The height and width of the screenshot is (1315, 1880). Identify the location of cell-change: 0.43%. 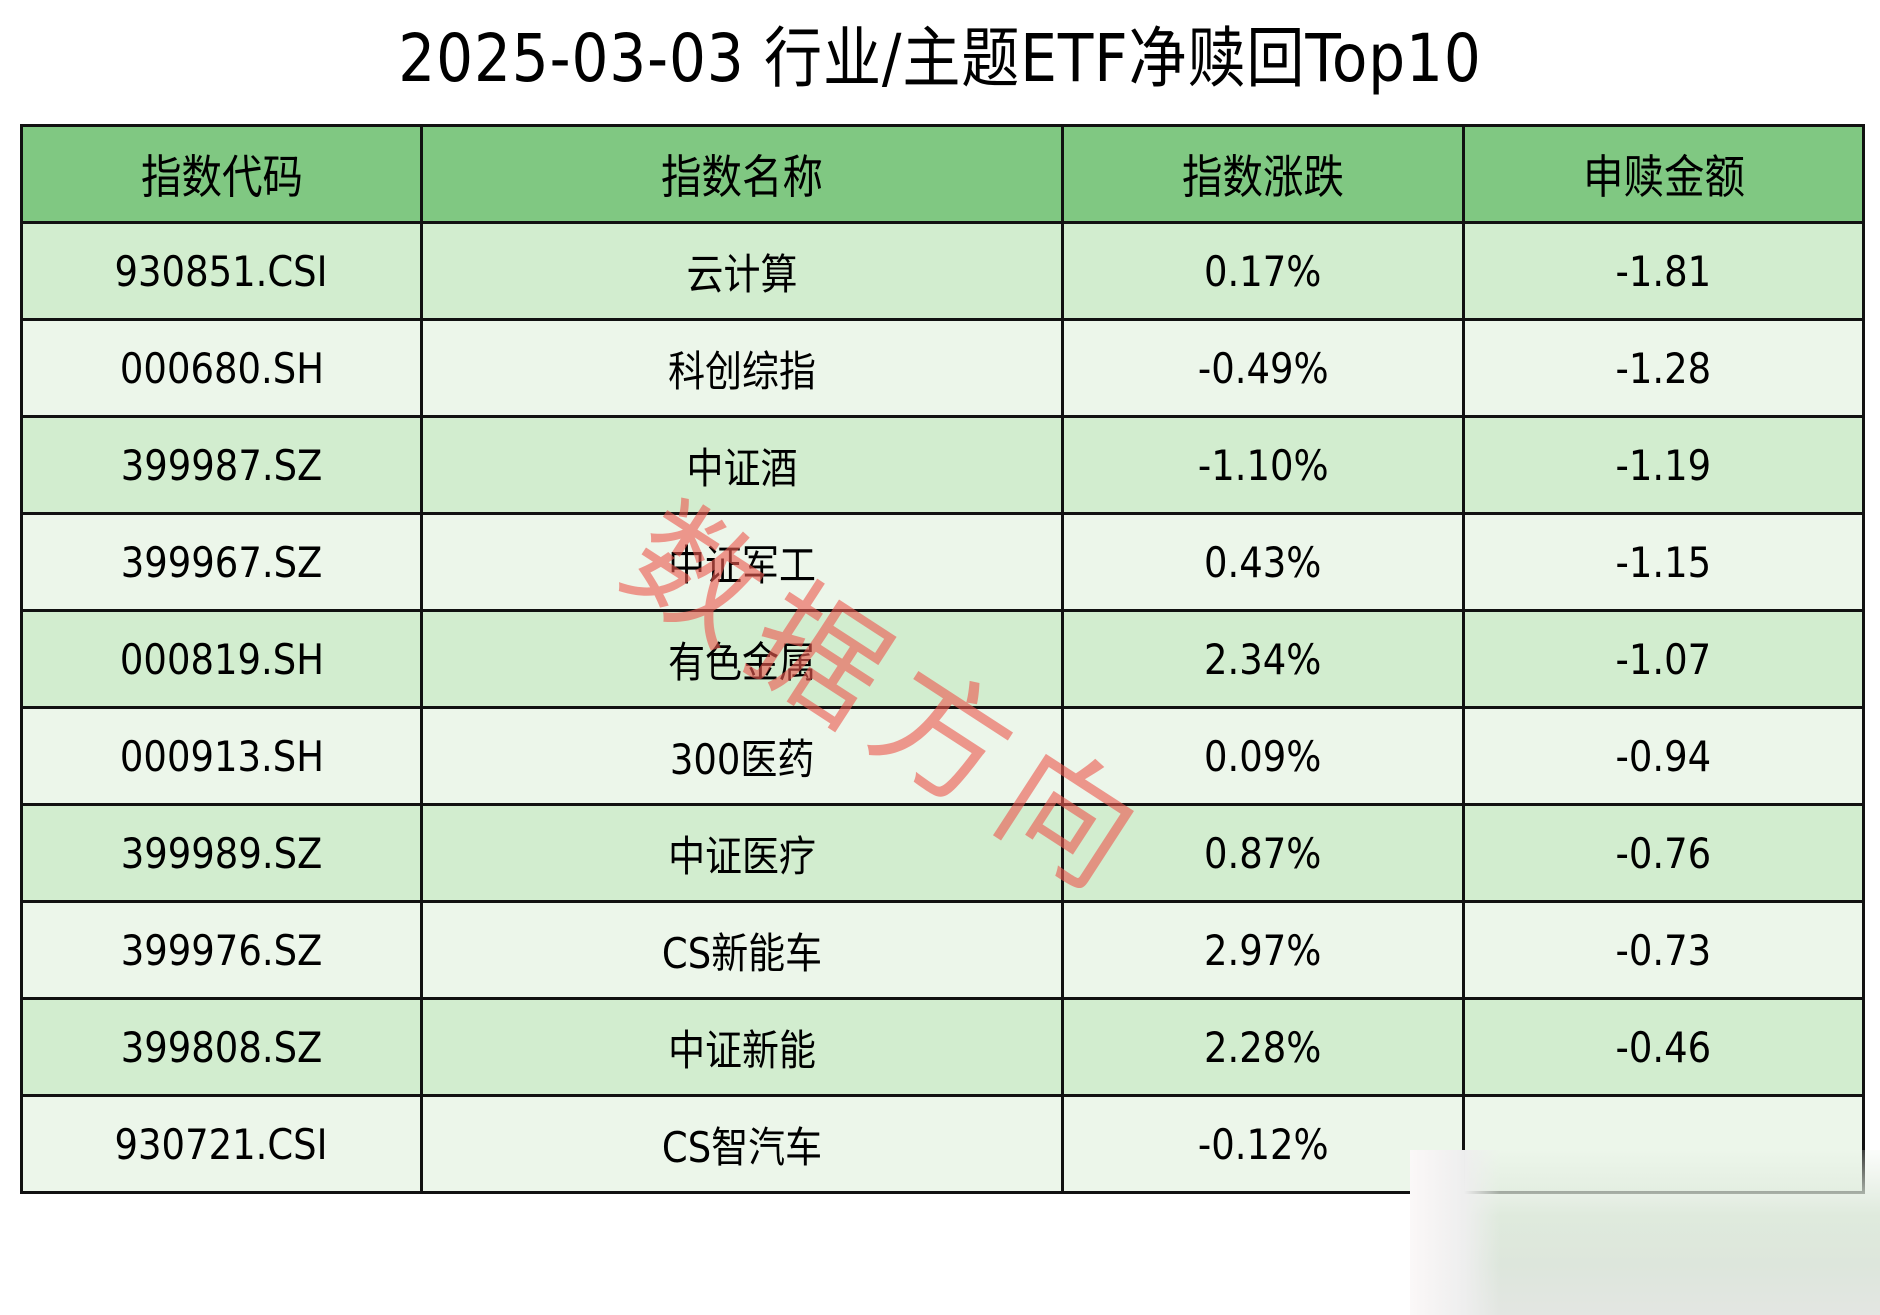
(1263, 562).